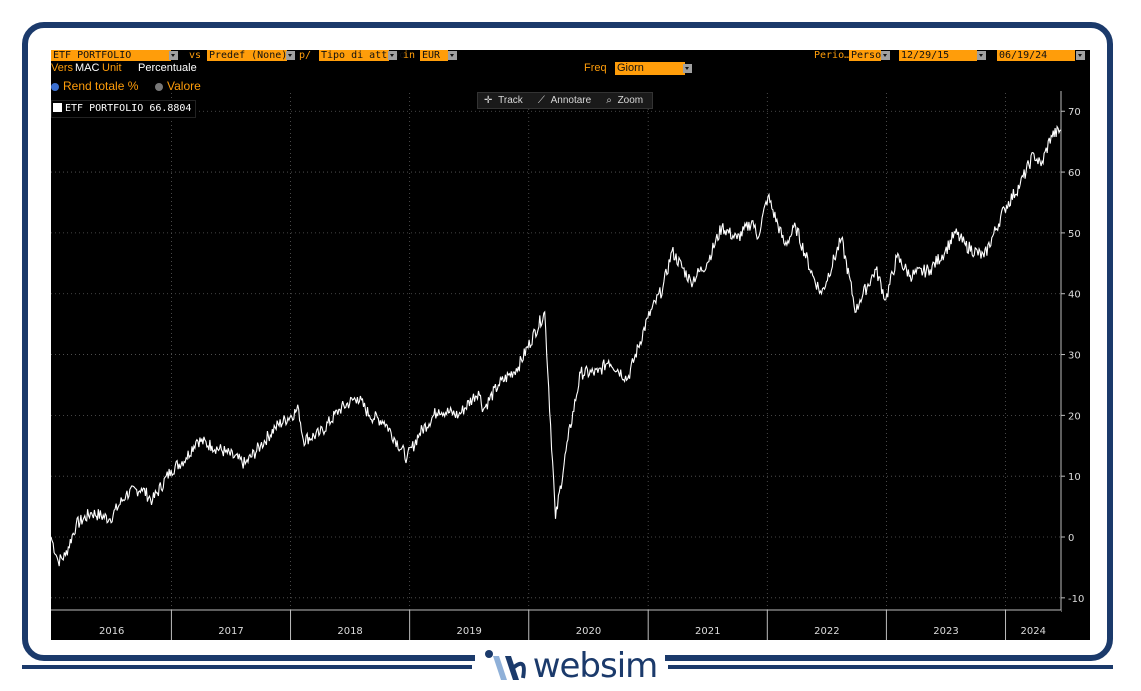 The height and width of the screenshot is (691, 1141). Describe the element at coordinates (349, 631) in the screenshot. I see `x-tick-label: 2018` at that location.